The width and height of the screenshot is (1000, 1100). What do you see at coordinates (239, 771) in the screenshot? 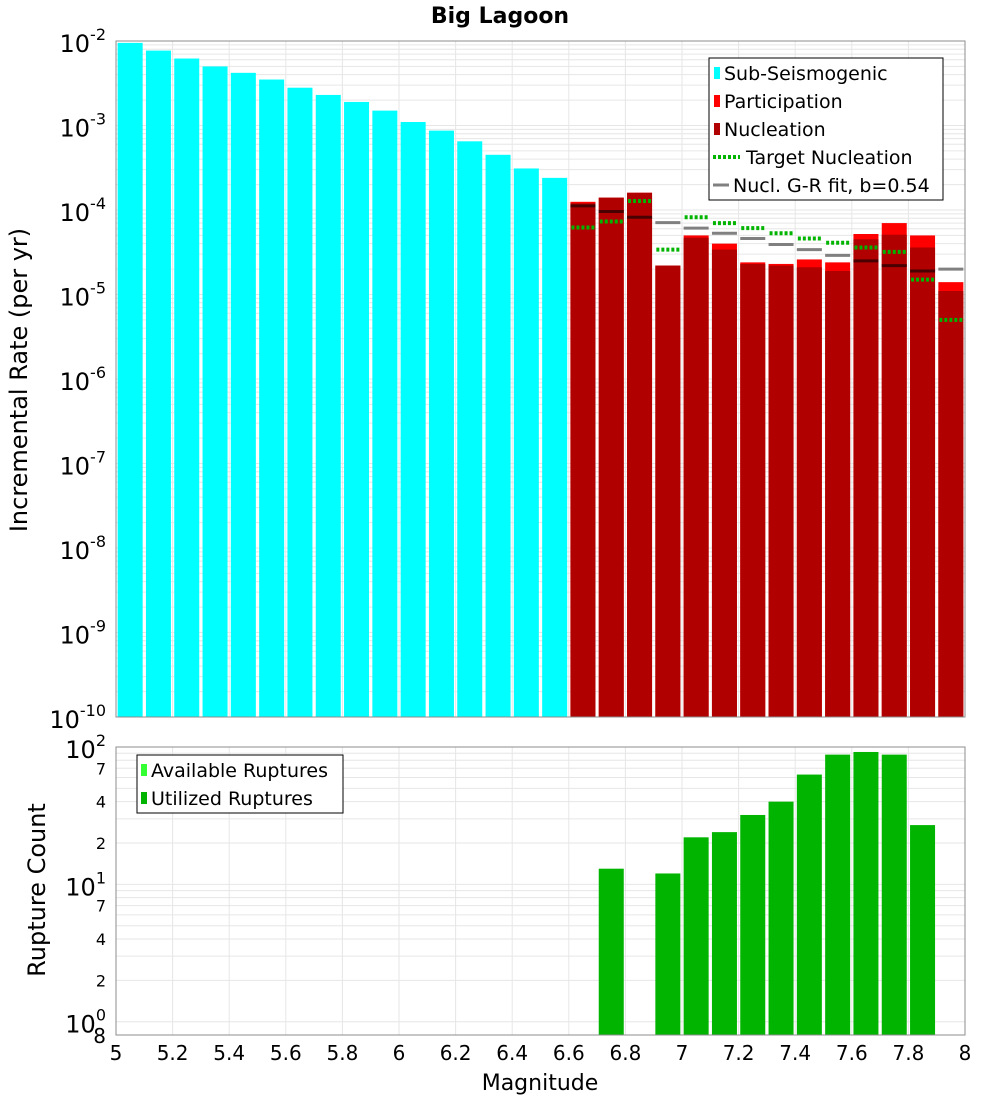
I see `legend-label: Available Ruptures` at bounding box center [239, 771].